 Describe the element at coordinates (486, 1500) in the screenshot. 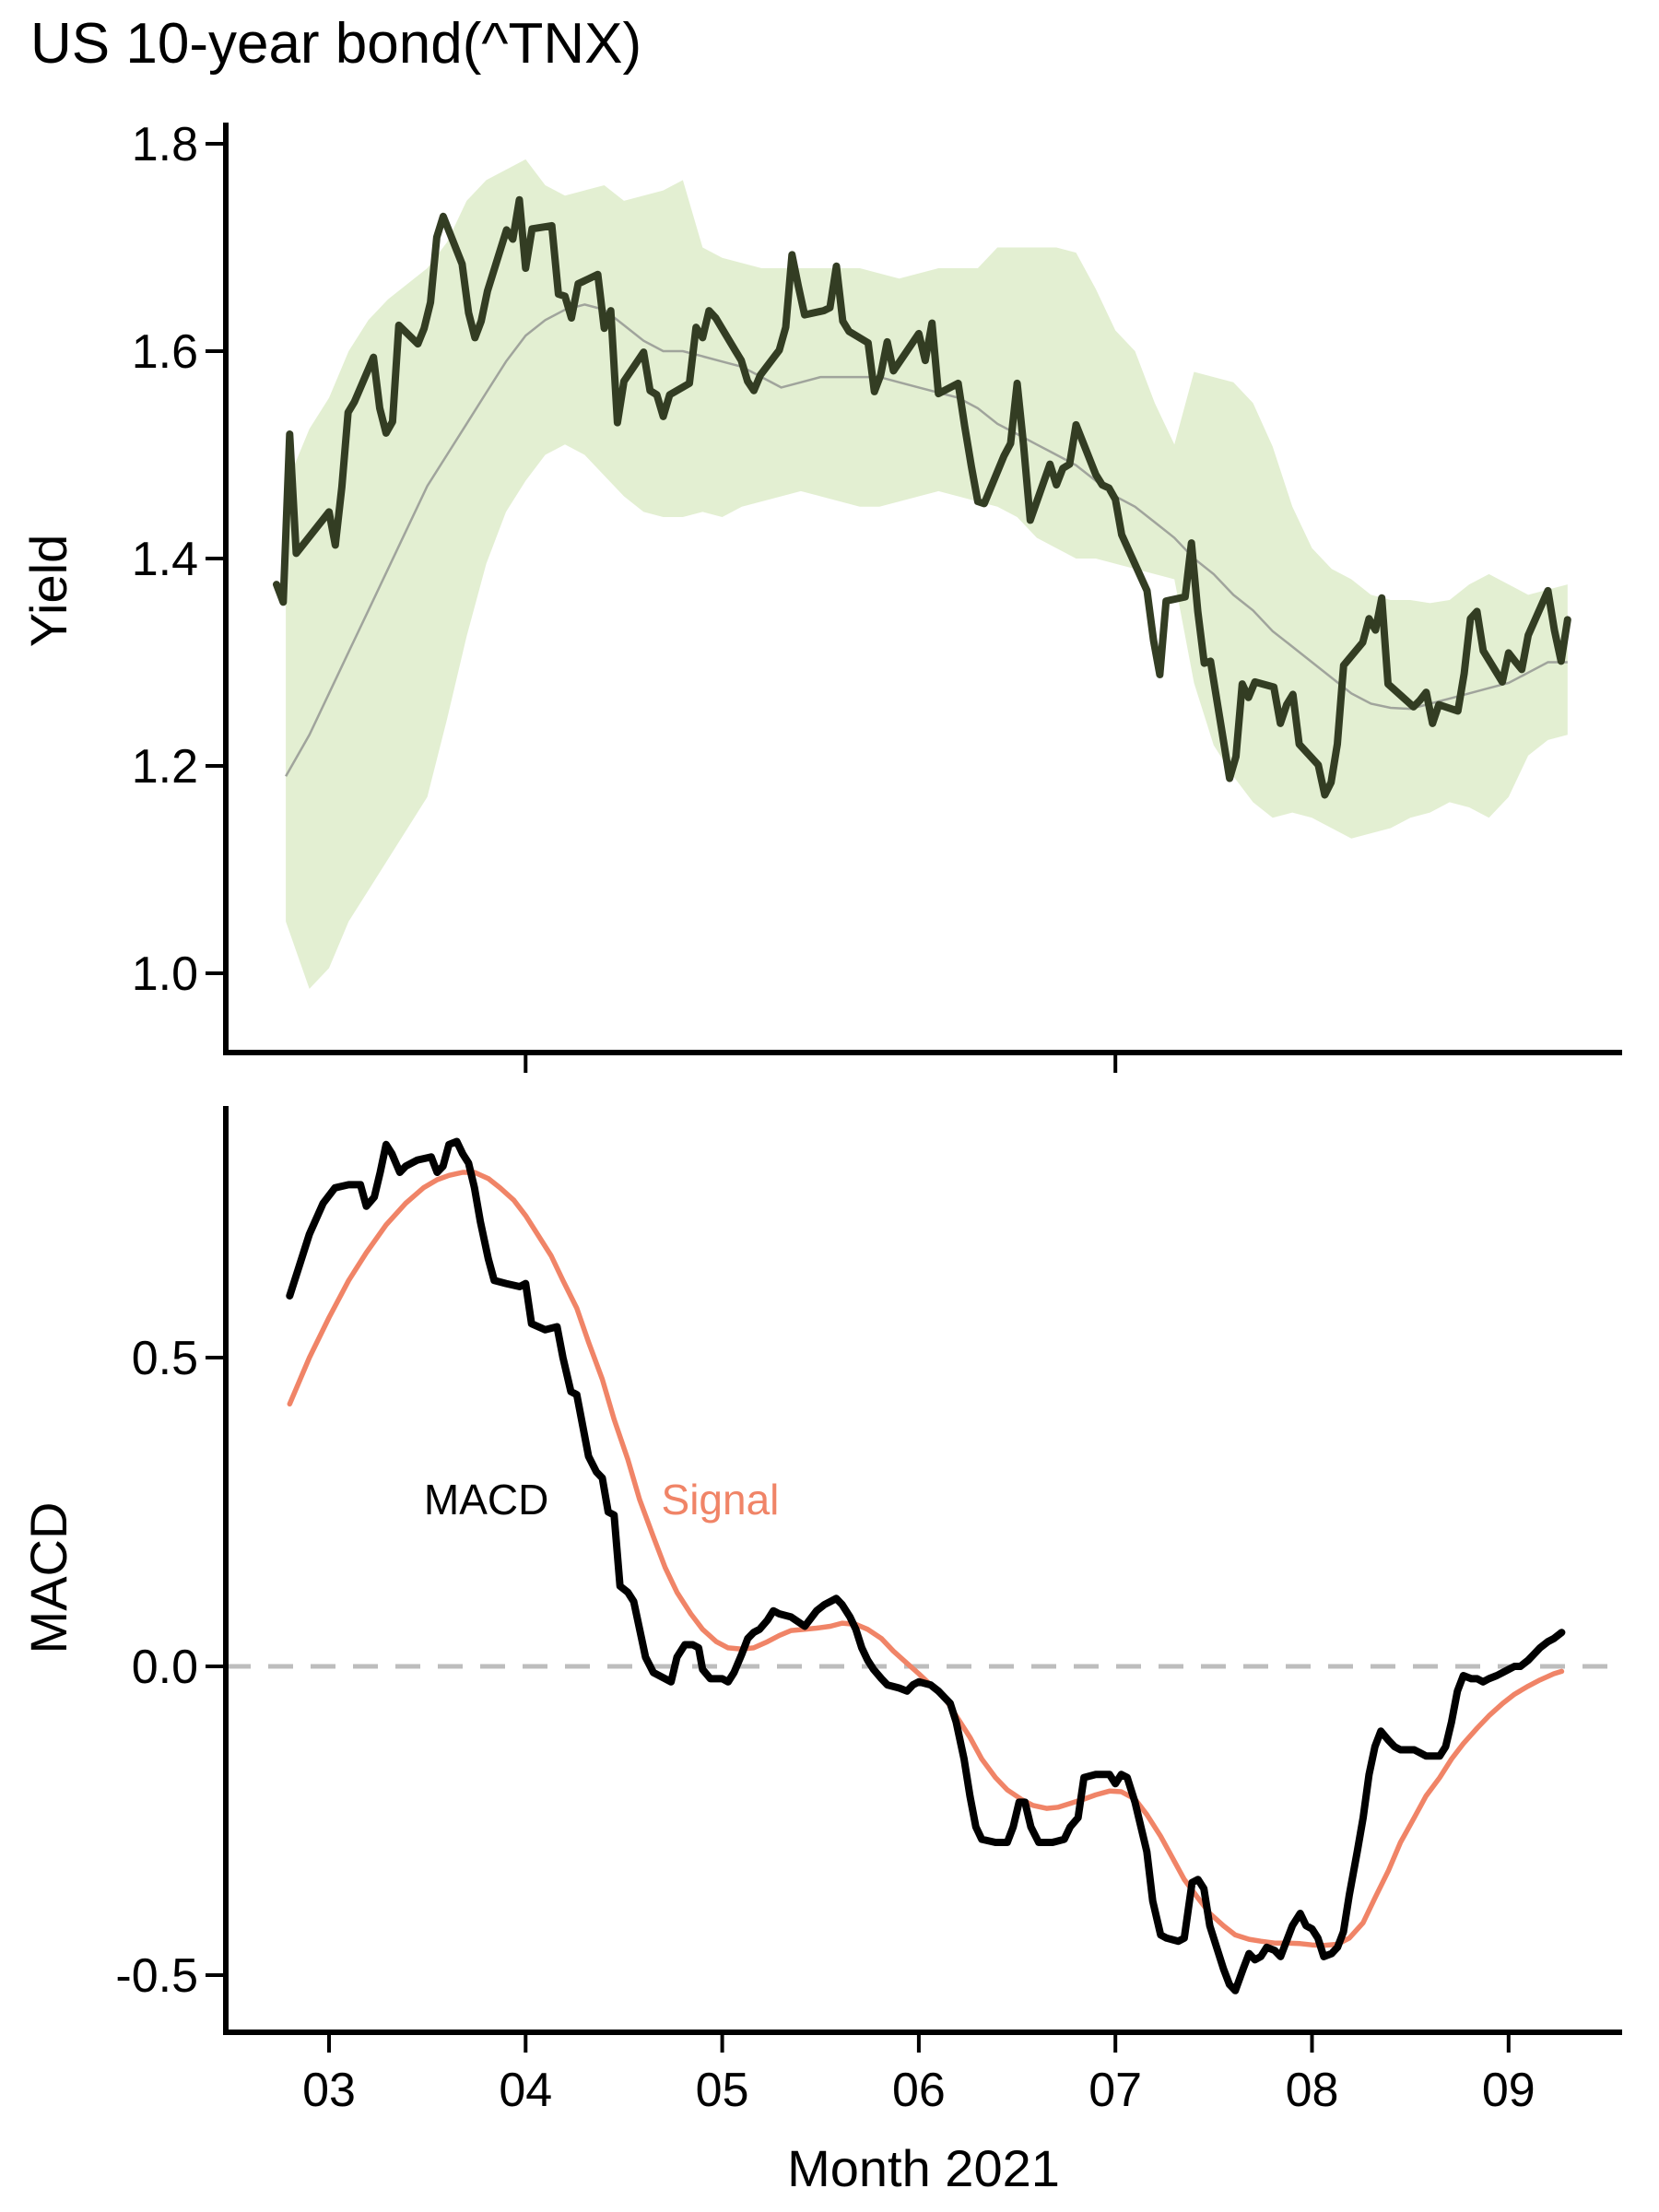

I see `macd-line-label: MACD` at that location.